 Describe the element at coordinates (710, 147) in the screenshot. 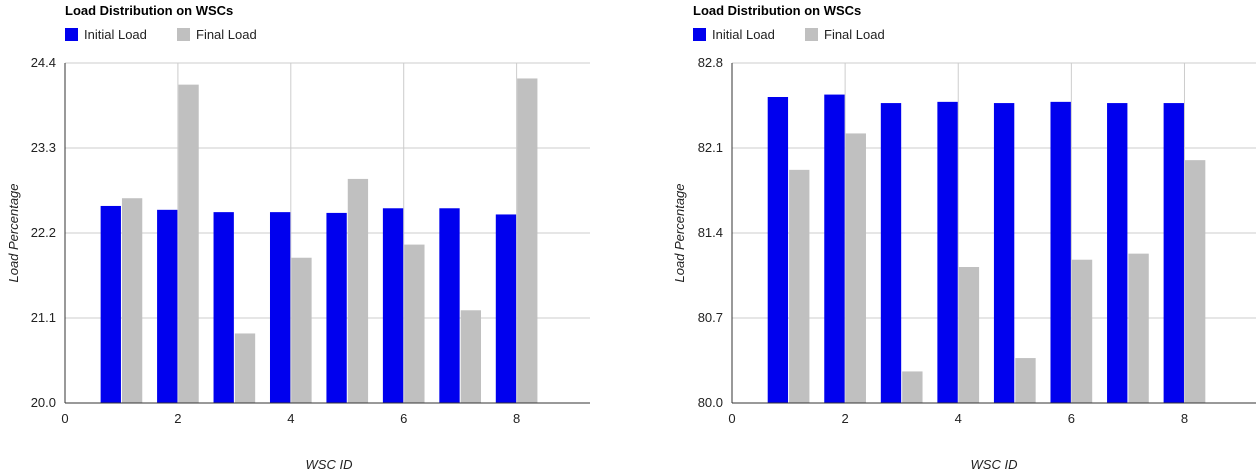

I see `y-tick-label: 82.1` at that location.